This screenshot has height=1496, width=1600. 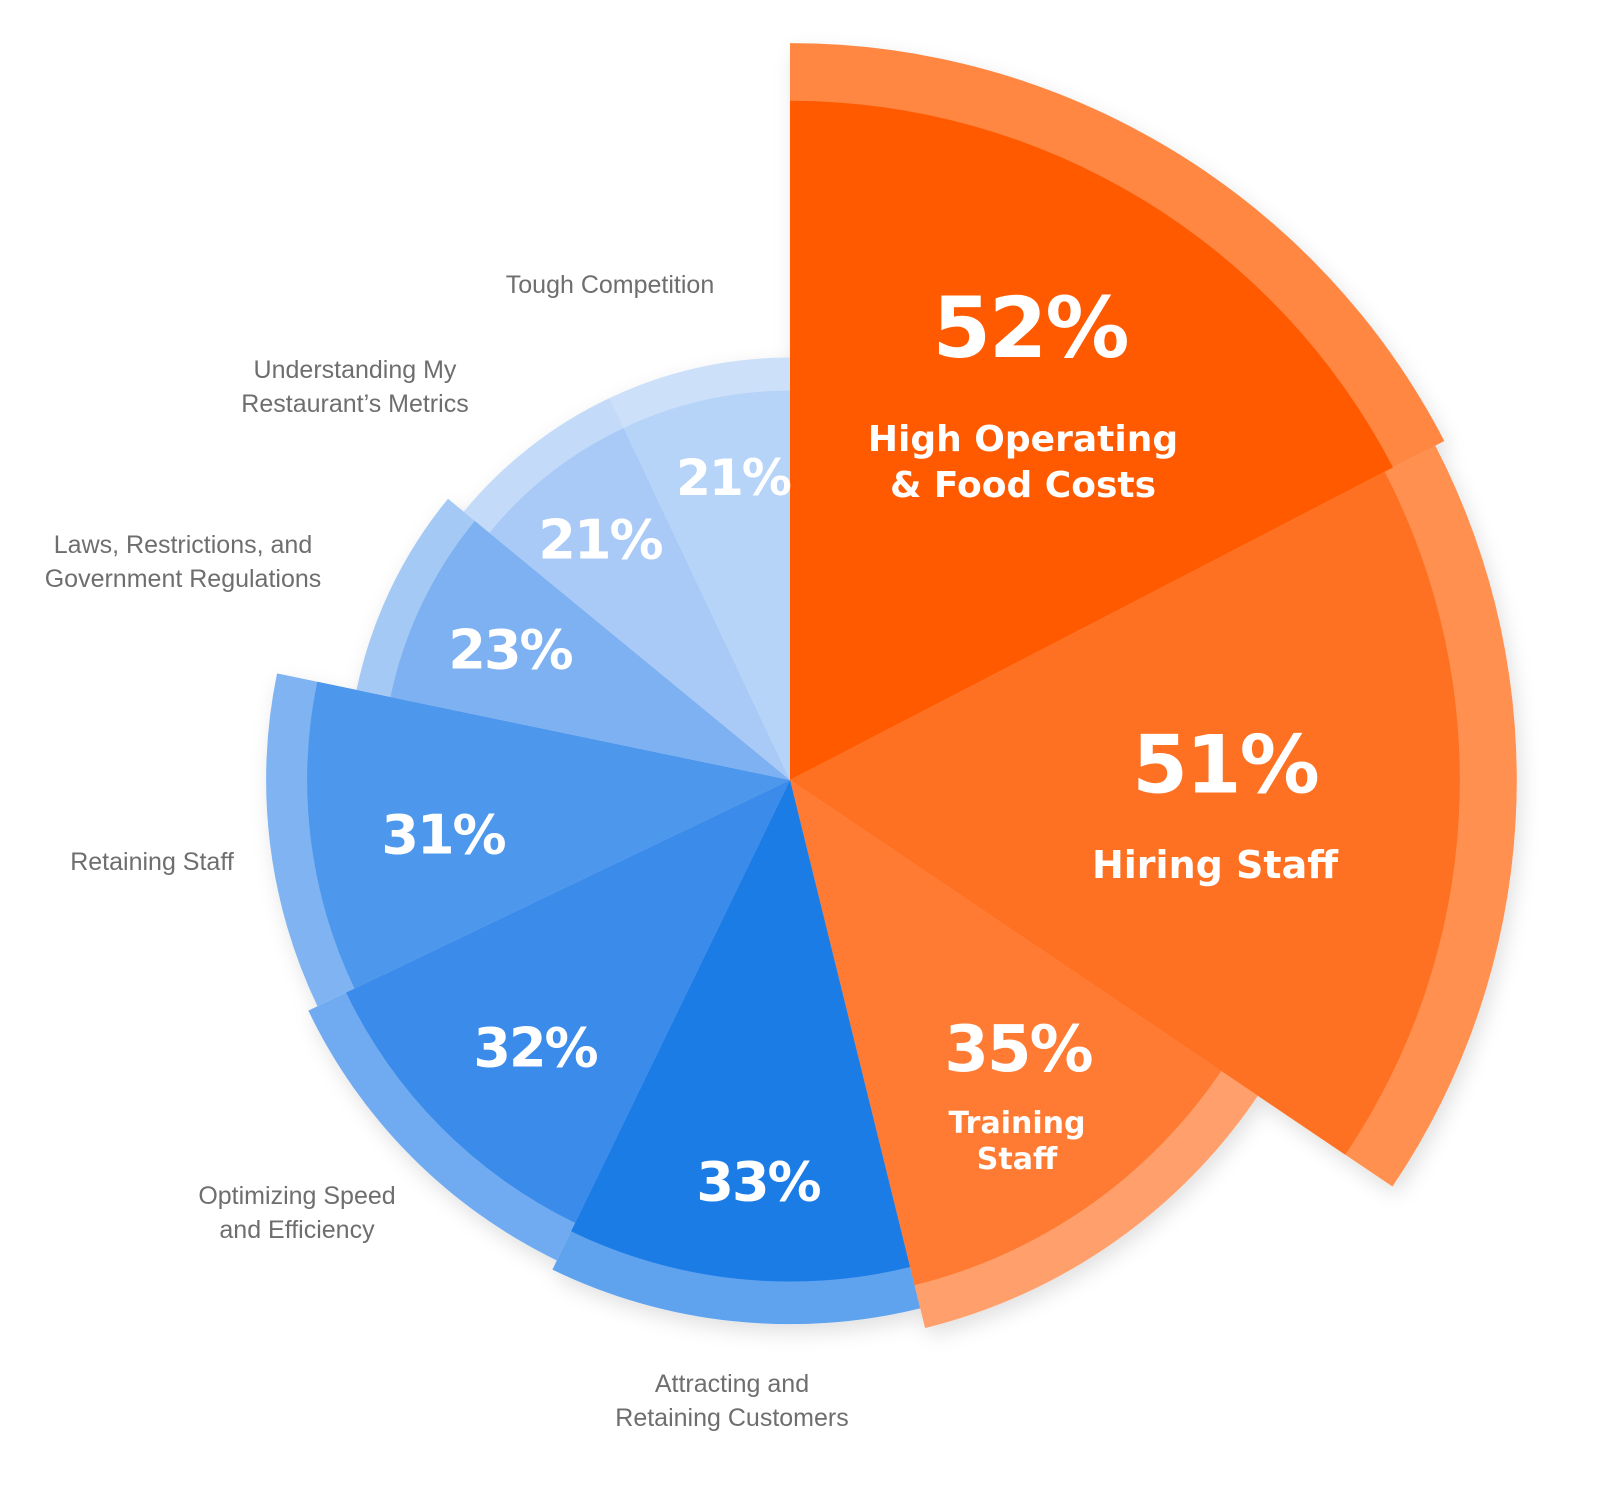 What do you see at coordinates (183, 545) in the screenshot?
I see `category-label-line: Laws, Restrictions, and` at bounding box center [183, 545].